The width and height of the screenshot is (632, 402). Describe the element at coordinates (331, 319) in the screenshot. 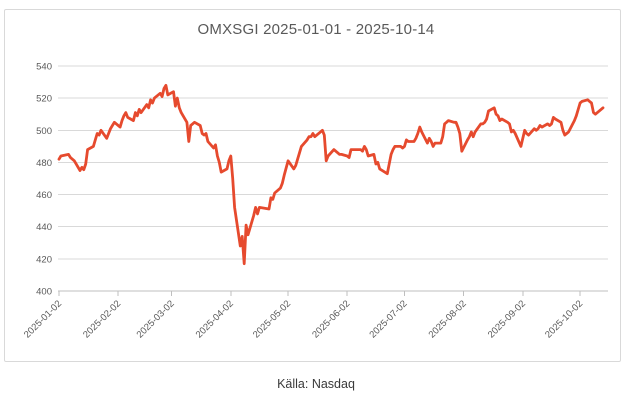

I see `x-axis-tick-label: 2025-06-02` at that location.